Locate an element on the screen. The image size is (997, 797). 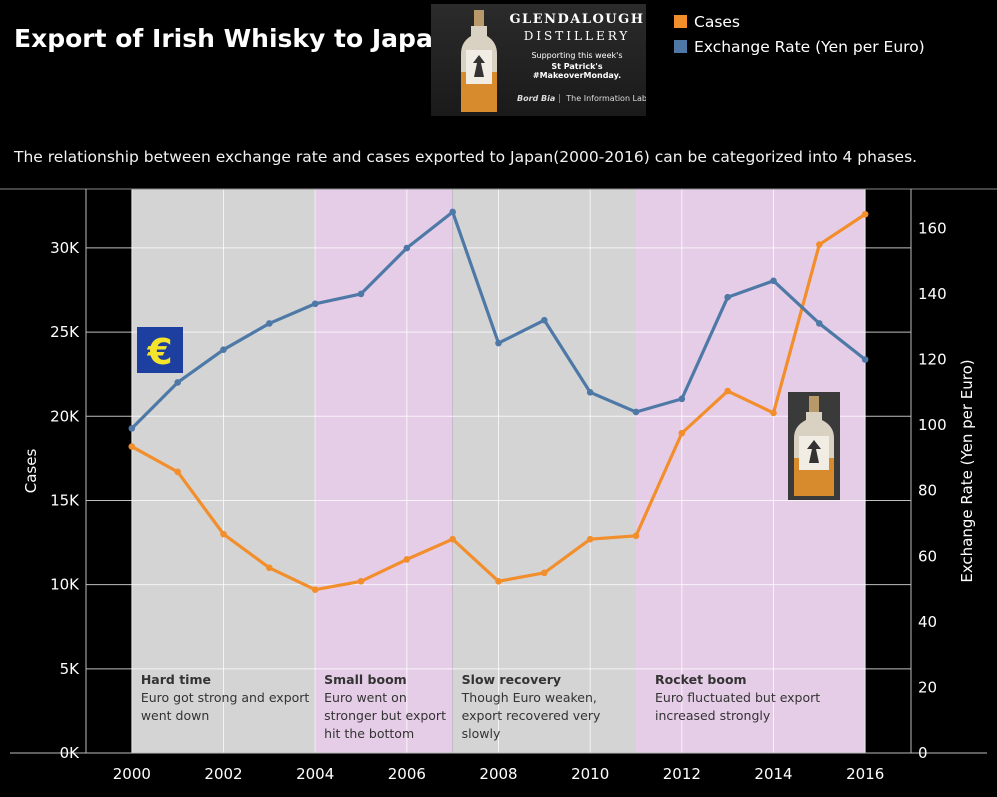
sponsor-logos: Bord Bia The Information Lab is located at coordinates (581, 98).